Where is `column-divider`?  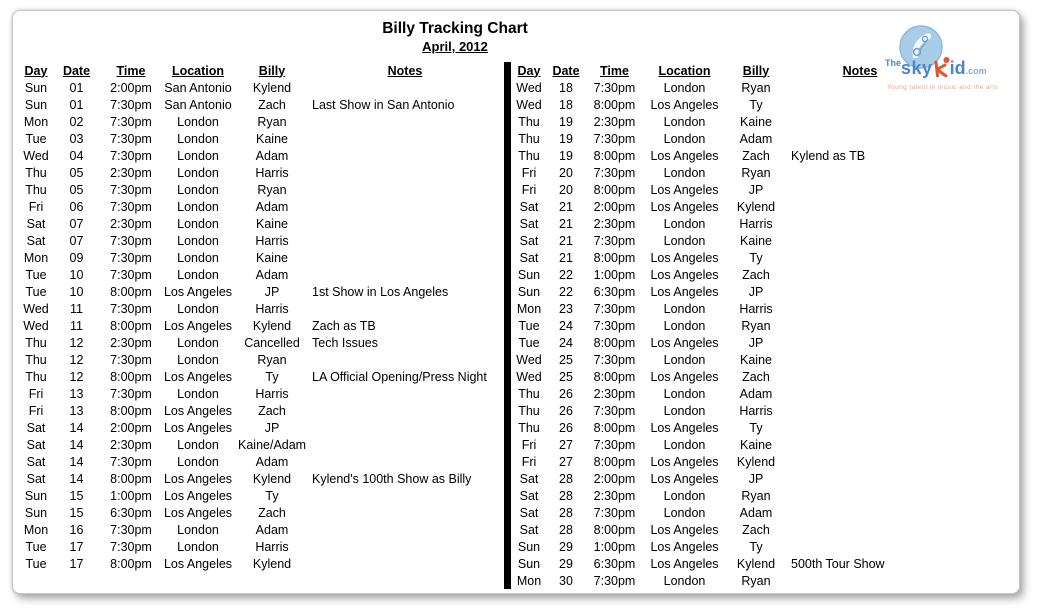 column-divider is located at coordinates (507, 325).